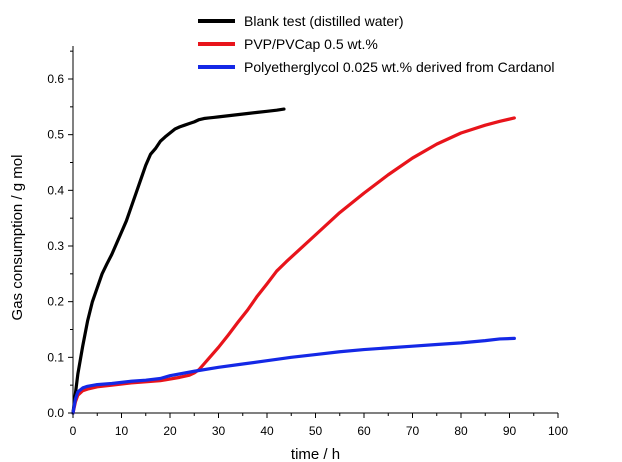  What do you see at coordinates (55, 190) in the screenshot?
I see `y-tick-label: 0.4` at bounding box center [55, 190].